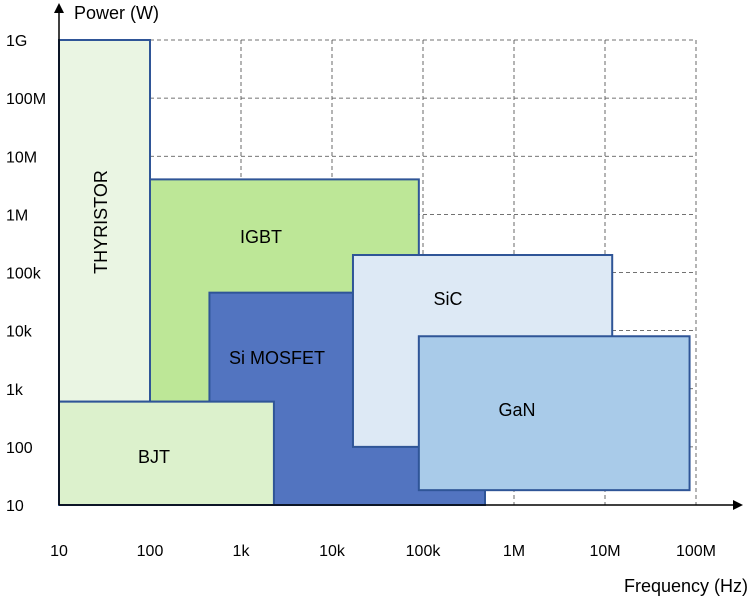 This screenshot has height=600, width=753. I want to click on x-tick-label: 100k, so click(424, 551).